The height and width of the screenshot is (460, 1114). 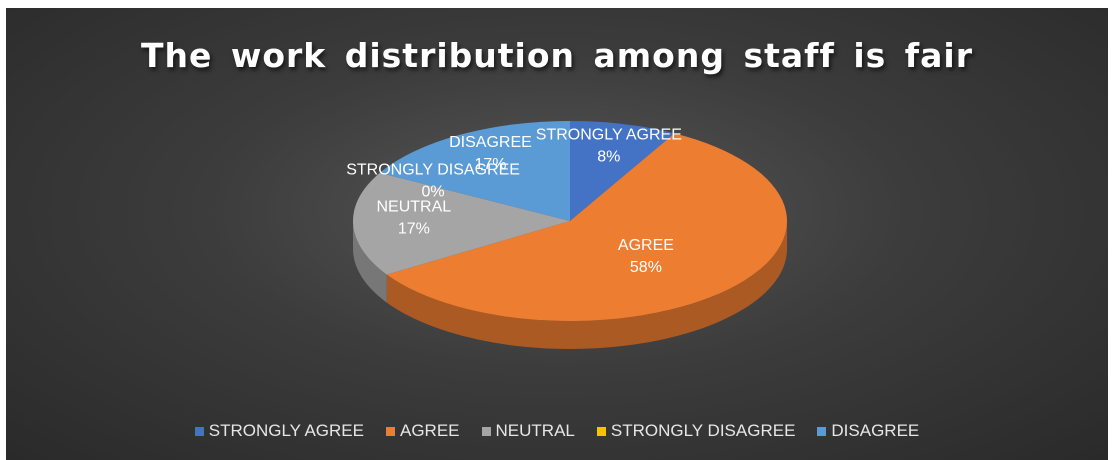 What do you see at coordinates (622, 171) in the screenshot?
I see `pie-slice-strongly-agree` at bounding box center [622, 171].